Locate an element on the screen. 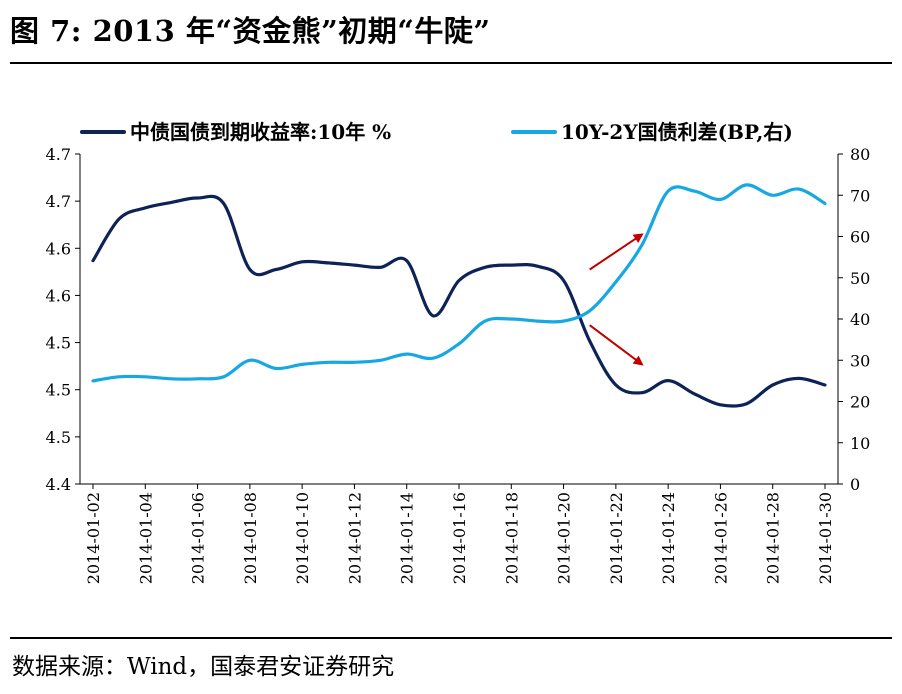  annotation-layer is located at coordinates (616, 299).